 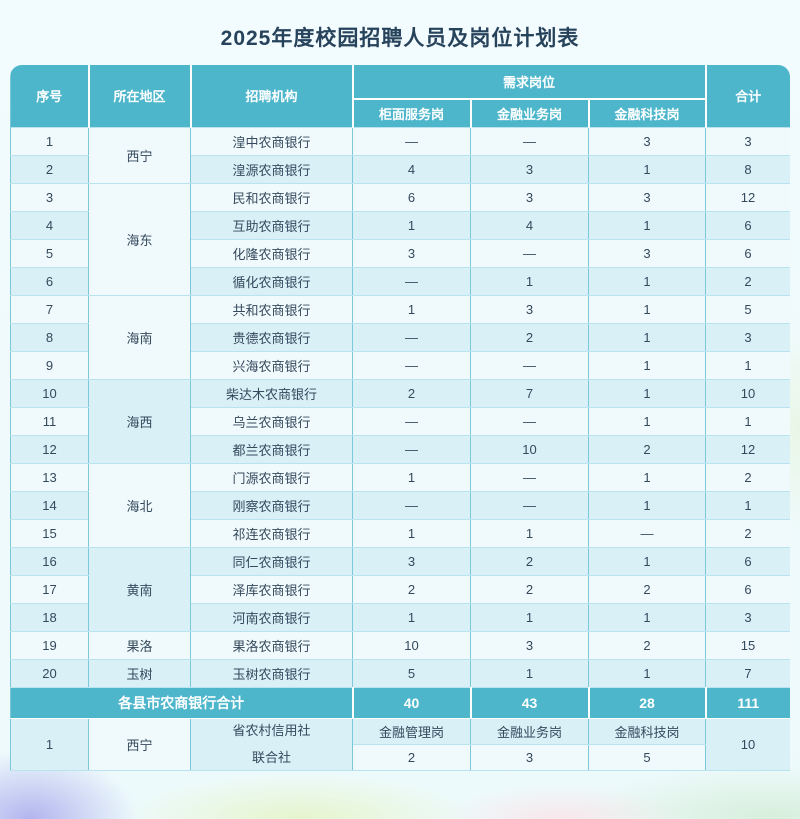 What do you see at coordinates (747, 702) in the screenshot?
I see `summary-grand-total: 111` at bounding box center [747, 702].